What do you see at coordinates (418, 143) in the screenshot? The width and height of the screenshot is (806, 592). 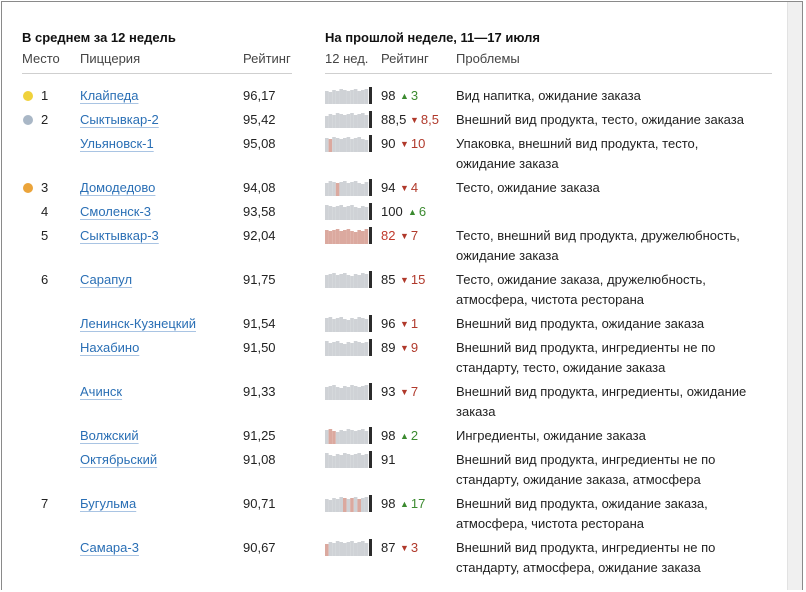 I see `rating-change-value: 10` at bounding box center [418, 143].